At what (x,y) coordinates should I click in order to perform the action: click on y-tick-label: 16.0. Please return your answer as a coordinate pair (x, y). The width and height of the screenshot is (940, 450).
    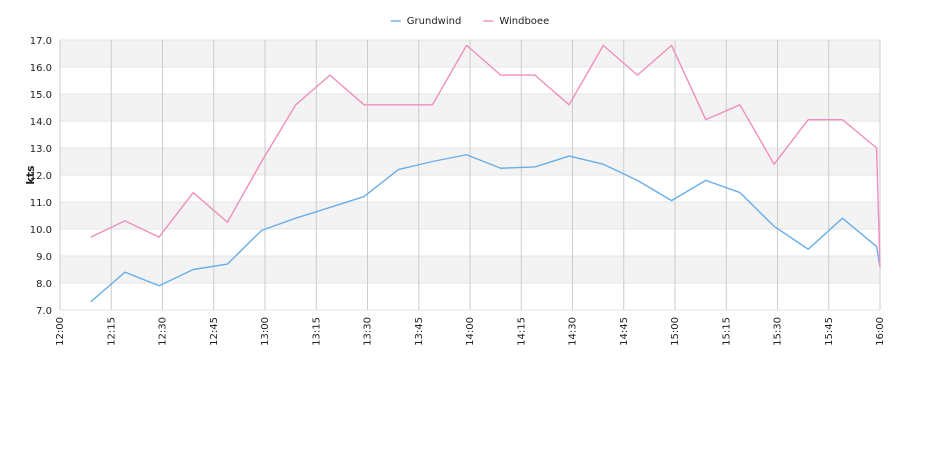
    Looking at the image, I should click on (41, 68).